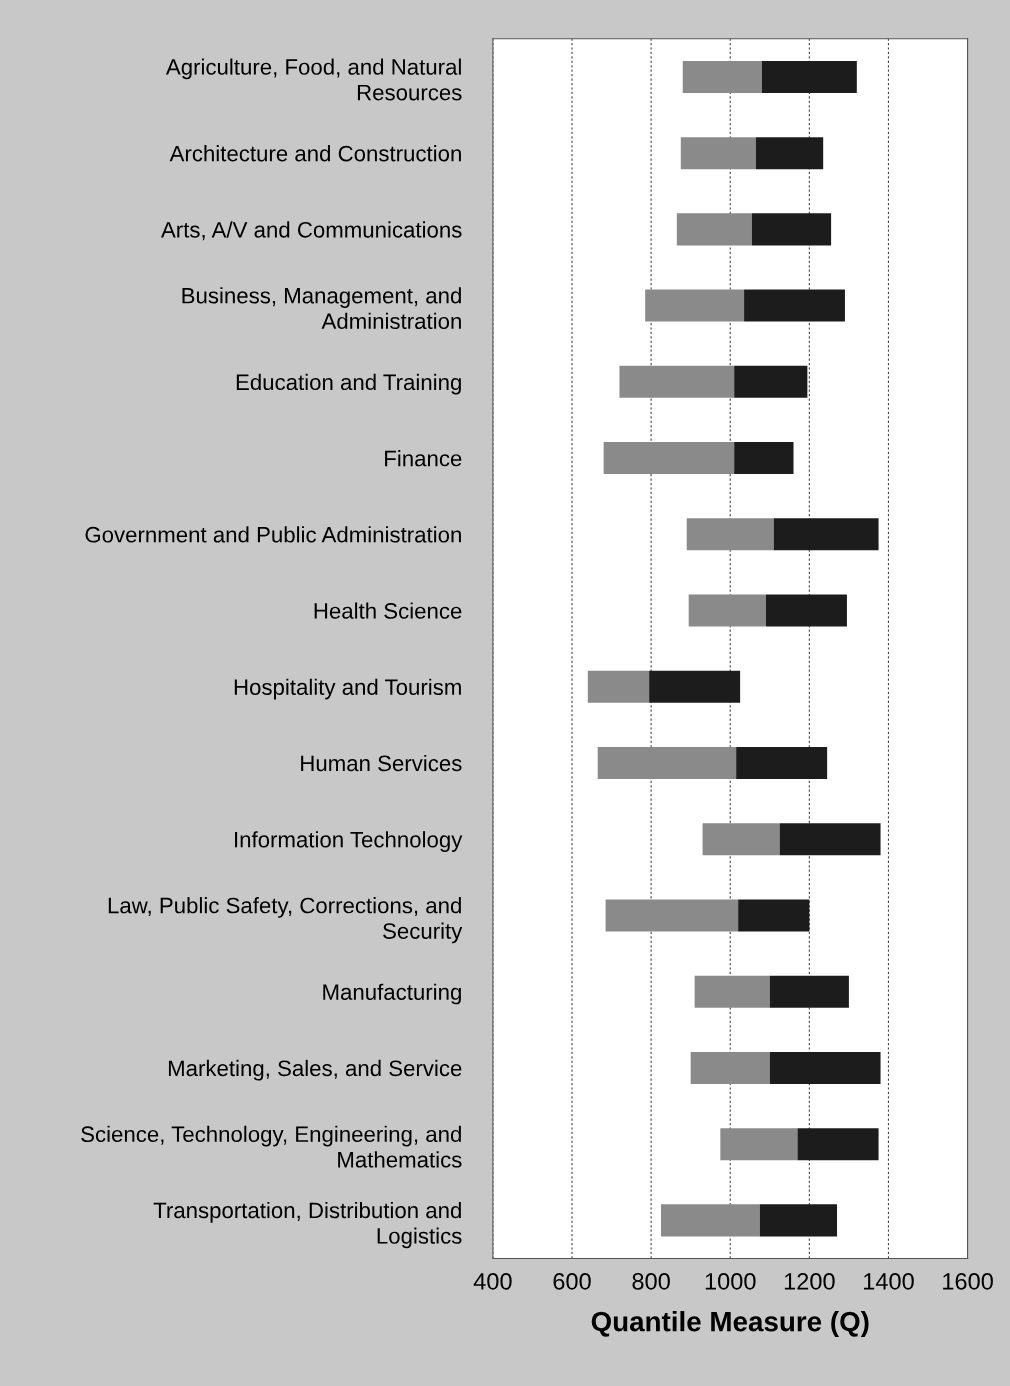 This screenshot has height=1386, width=1010. I want to click on y-tick-label: Agriculture, Food, and Natural Resources, so click(313, 79).